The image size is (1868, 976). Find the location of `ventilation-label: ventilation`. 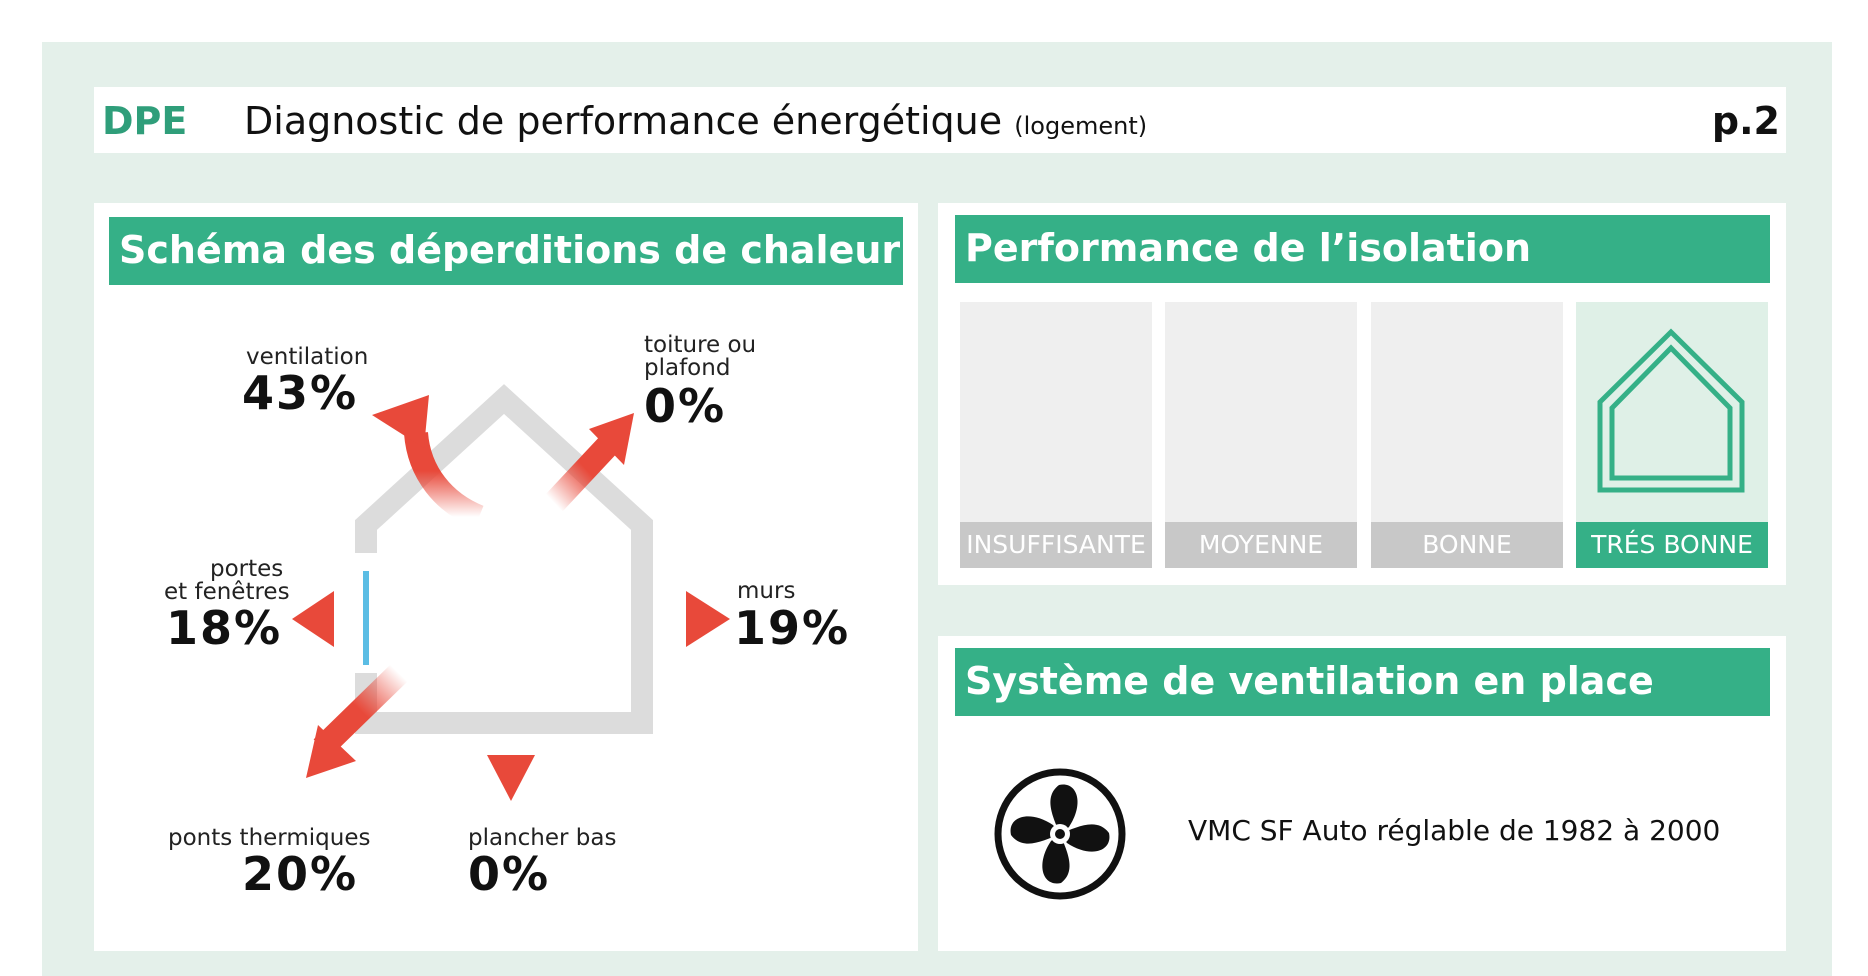

ventilation-label: ventilation is located at coordinates (307, 357).